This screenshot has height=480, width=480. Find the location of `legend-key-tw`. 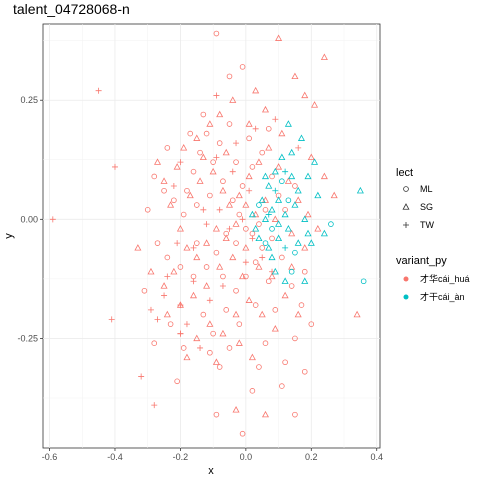

legend-key-tw is located at coordinates (406, 225).